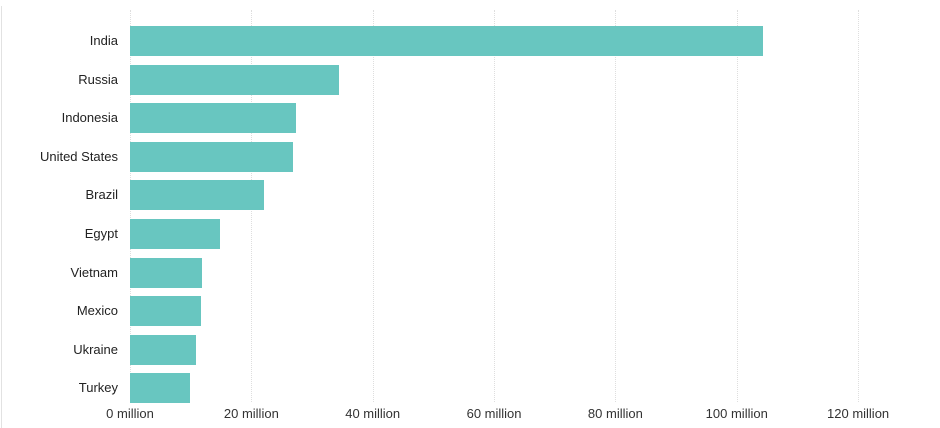 The image size is (940, 428). I want to click on x-tick-label: 120 million, so click(858, 413).